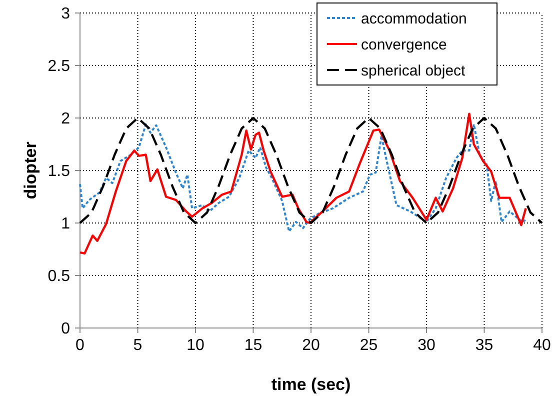  I want to click on x-tick-label: 5, so click(137, 345).